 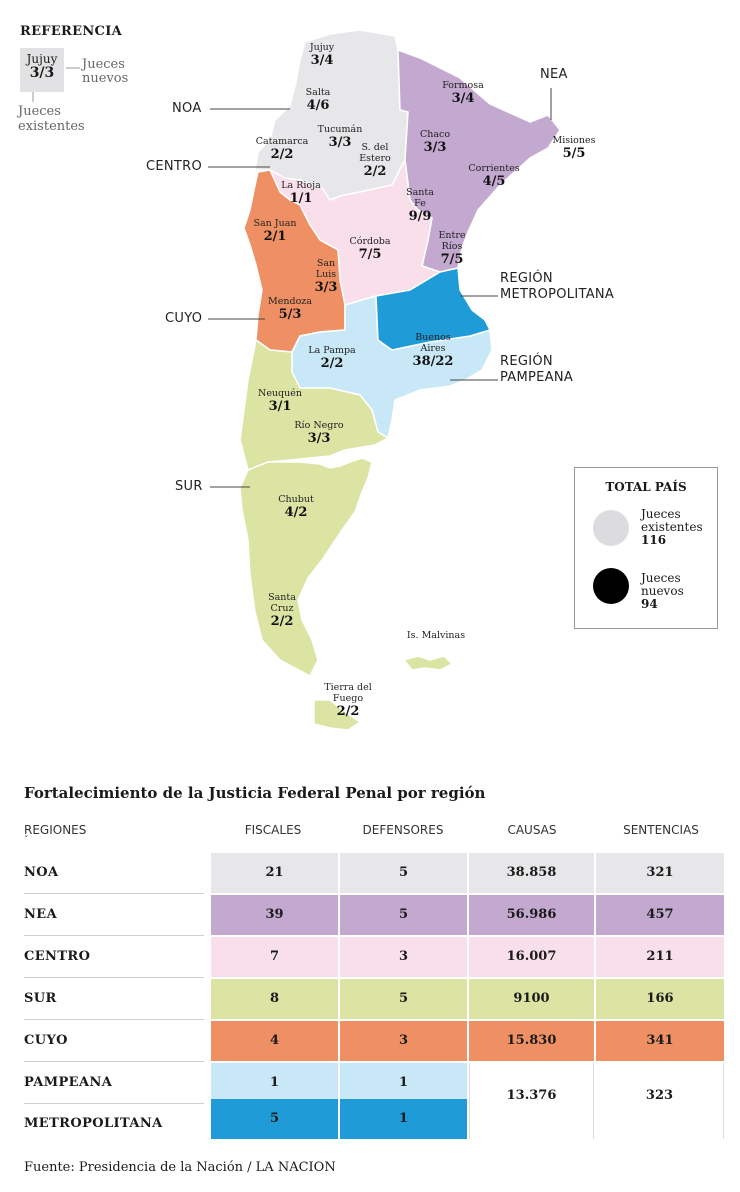 I want to click on row-label-nea: NEA, so click(x=41, y=914).